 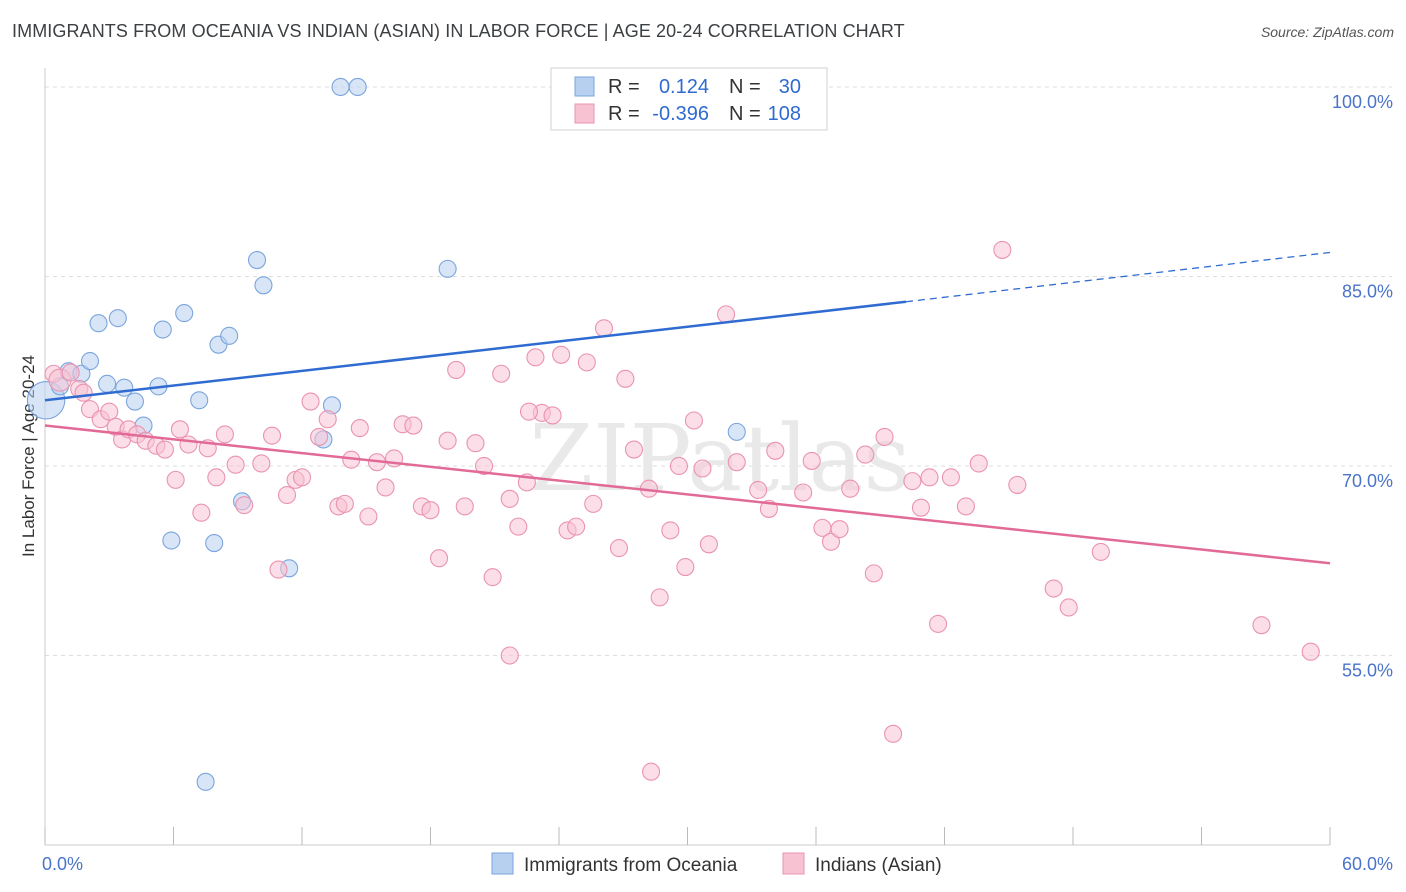 What do you see at coordinates (1367, 864) in the screenshot?
I see `x-tick-label: 60.0%` at bounding box center [1367, 864].